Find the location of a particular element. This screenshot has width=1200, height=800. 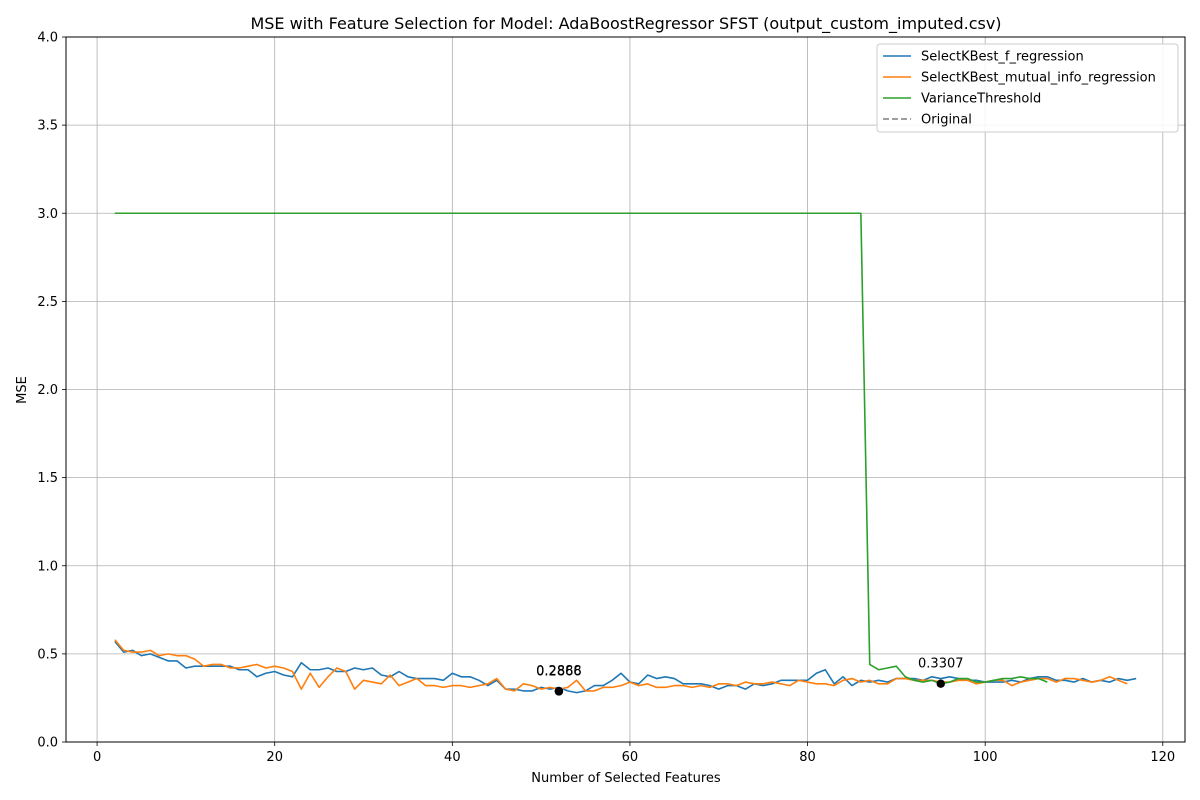

annotation-label: 0.2866 is located at coordinates (559, 671).